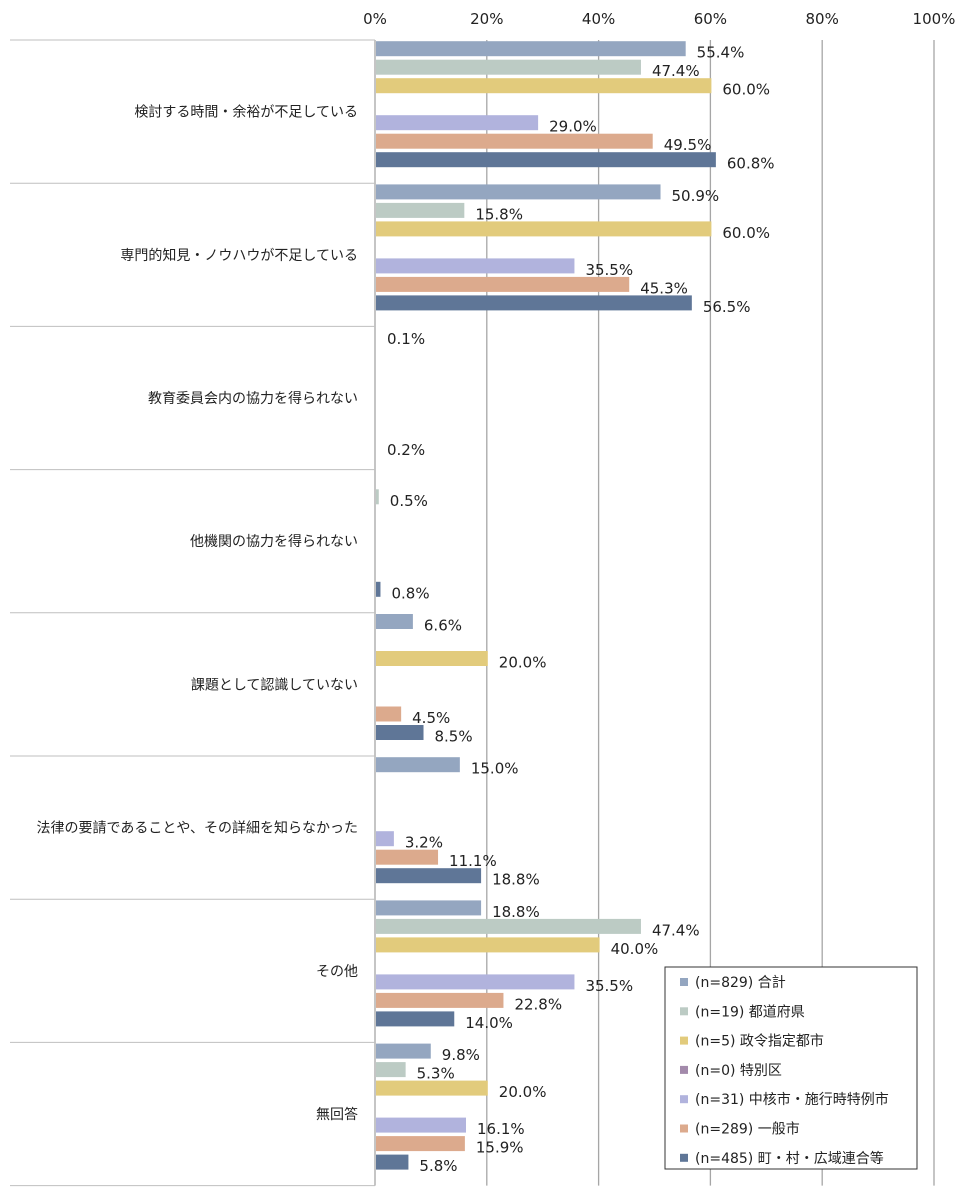  I want to click on category-label: 無回答, so click(337, 1114).